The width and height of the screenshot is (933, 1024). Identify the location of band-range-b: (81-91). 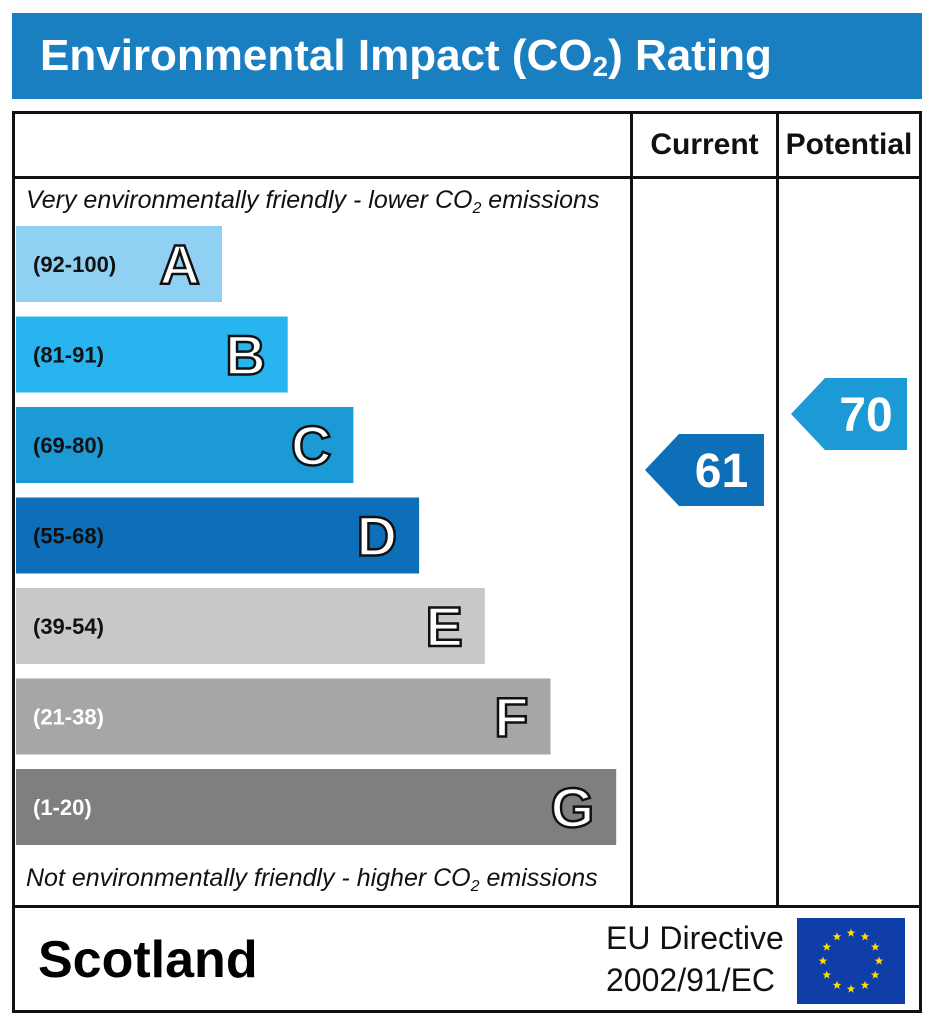
(68, 355).